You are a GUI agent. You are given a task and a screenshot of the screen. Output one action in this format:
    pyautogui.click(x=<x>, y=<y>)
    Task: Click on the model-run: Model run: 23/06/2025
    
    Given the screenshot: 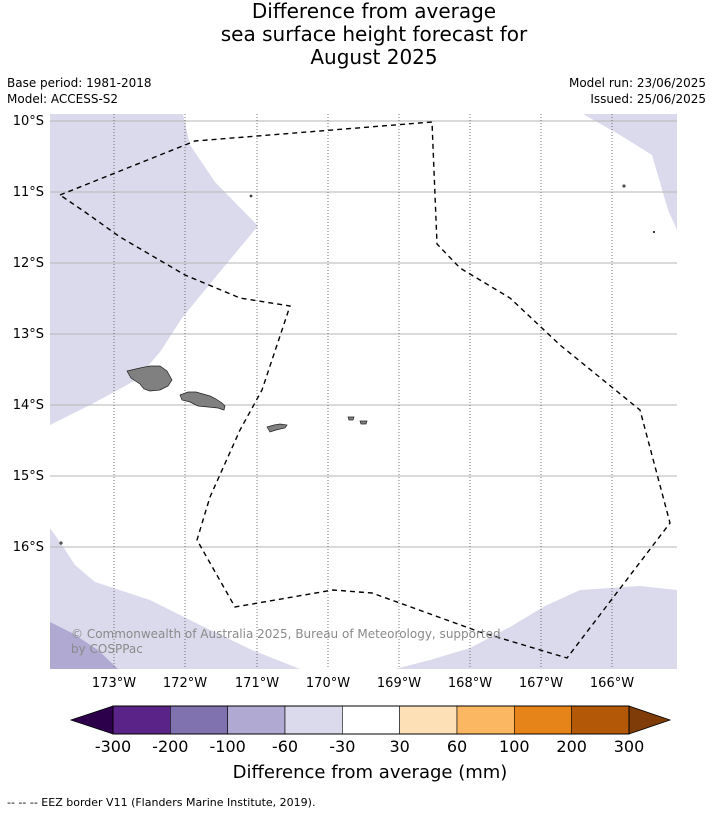 What is the action you would take?
    pyautogui.click(x=637, y=83)
    